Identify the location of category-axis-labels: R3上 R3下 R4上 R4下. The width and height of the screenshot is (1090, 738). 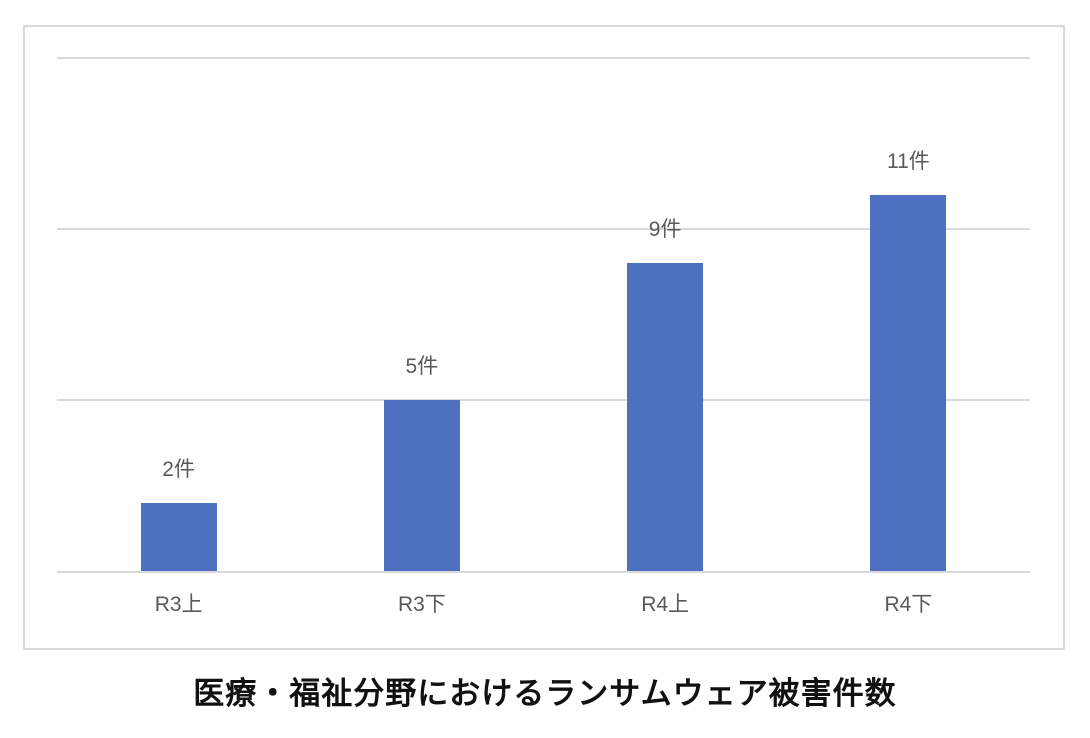
(543, 603).